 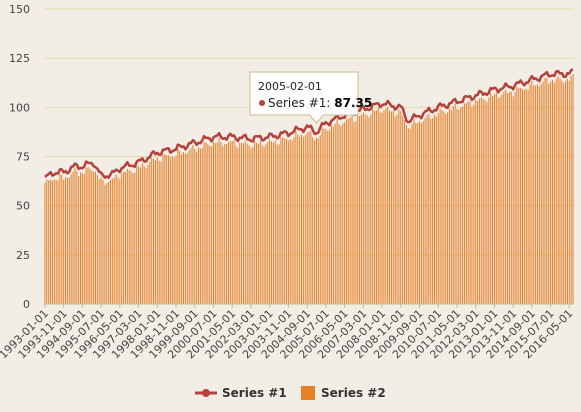 What do you see at coordinates (353, 393) in the screenshot?
I see `legend-label-series-2: Series #2` at bounding box center [353, 393].